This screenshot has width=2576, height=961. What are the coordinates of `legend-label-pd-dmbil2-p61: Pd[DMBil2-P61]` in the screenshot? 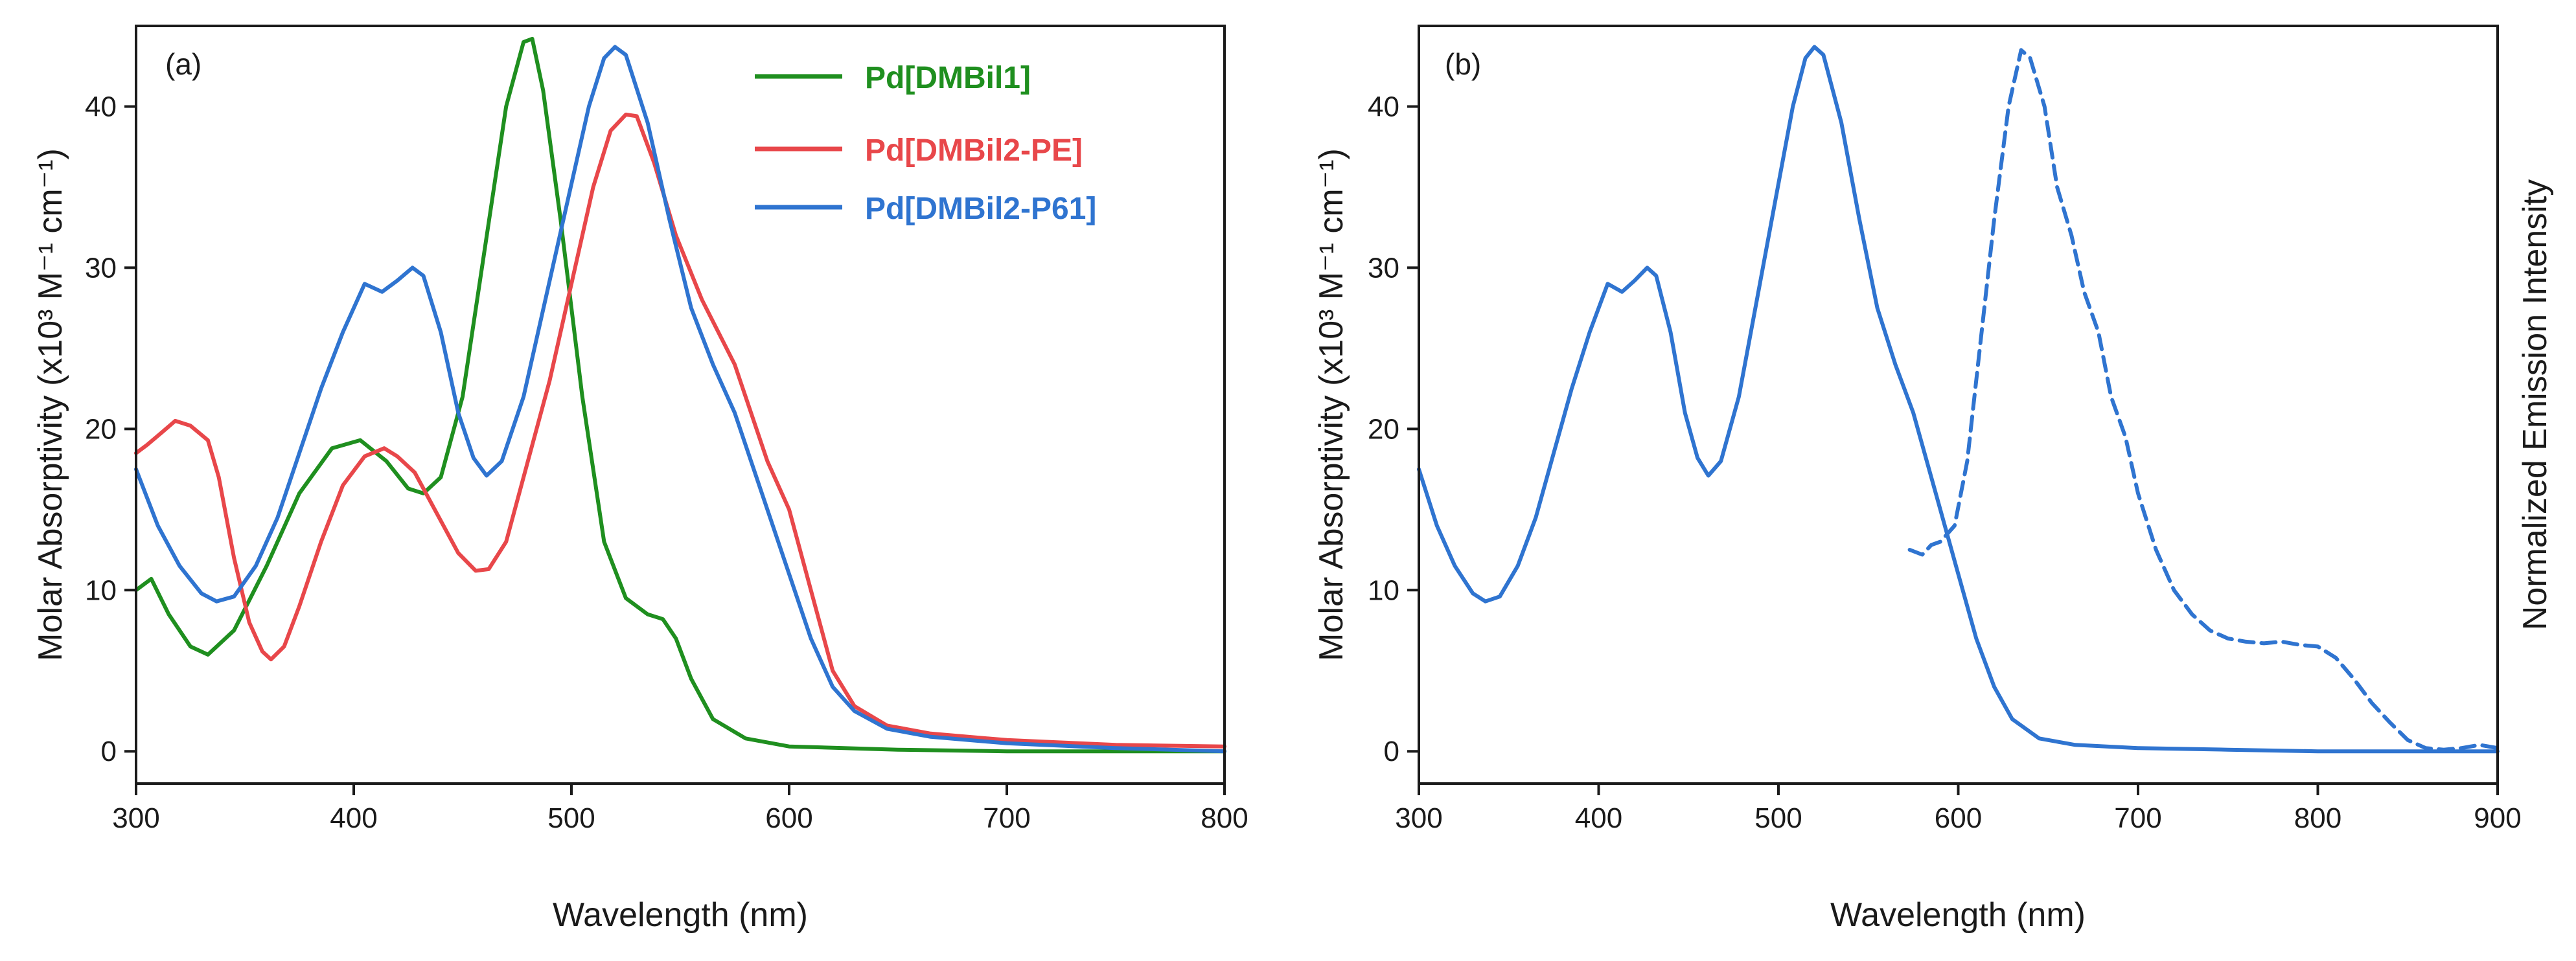 It's located at (981, 209).